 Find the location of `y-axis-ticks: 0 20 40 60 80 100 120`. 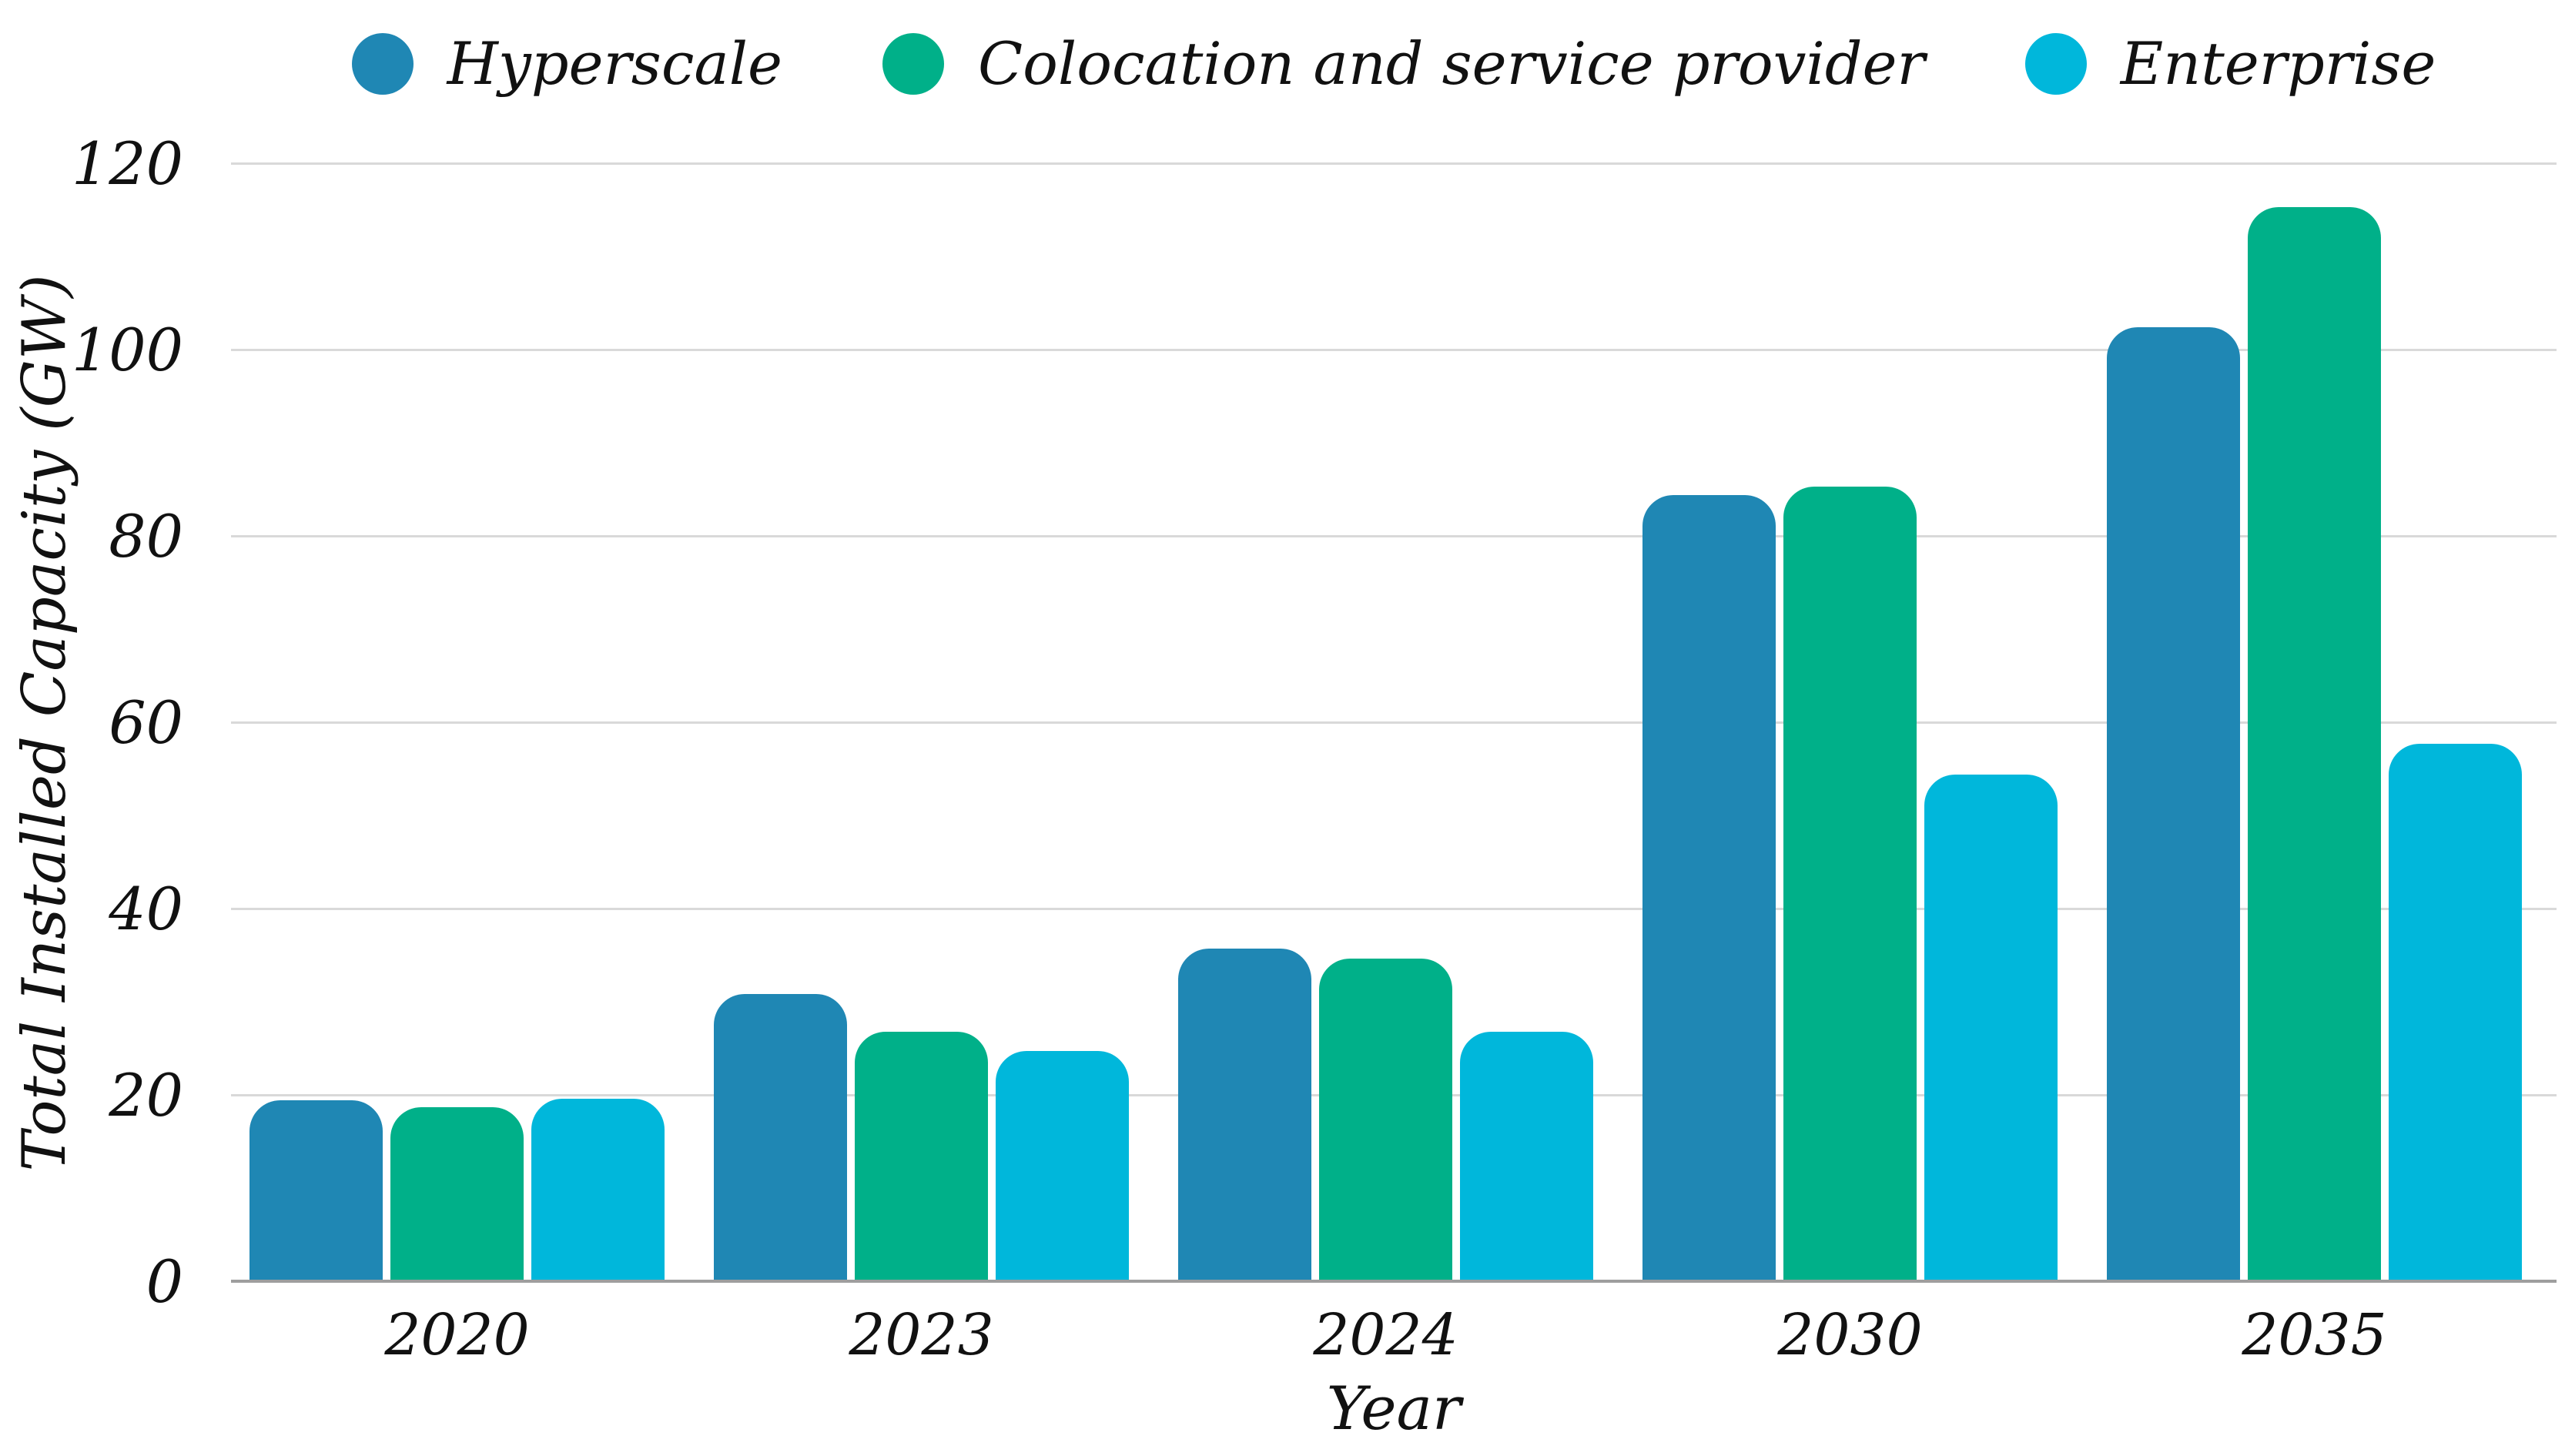

y-axis-ticks: 0 20 40 60 80 100 120 is located at coordinates (97, 728).